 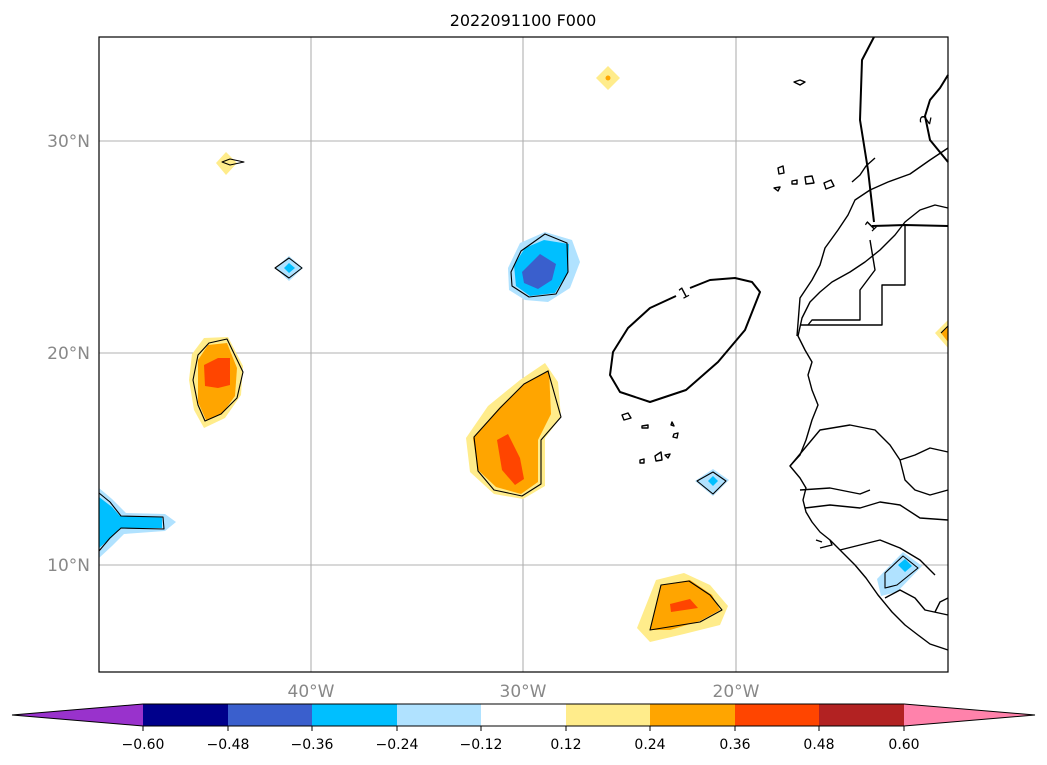 I want to click on border-guinea-bissau, so click(x=876, y=511).